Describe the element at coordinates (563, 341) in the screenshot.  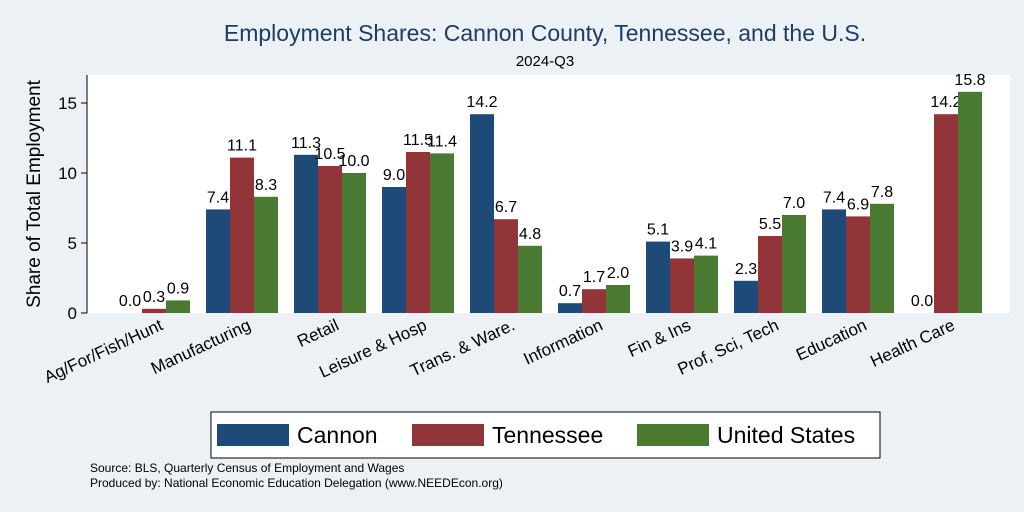
I see `category-label: Information` at that location.